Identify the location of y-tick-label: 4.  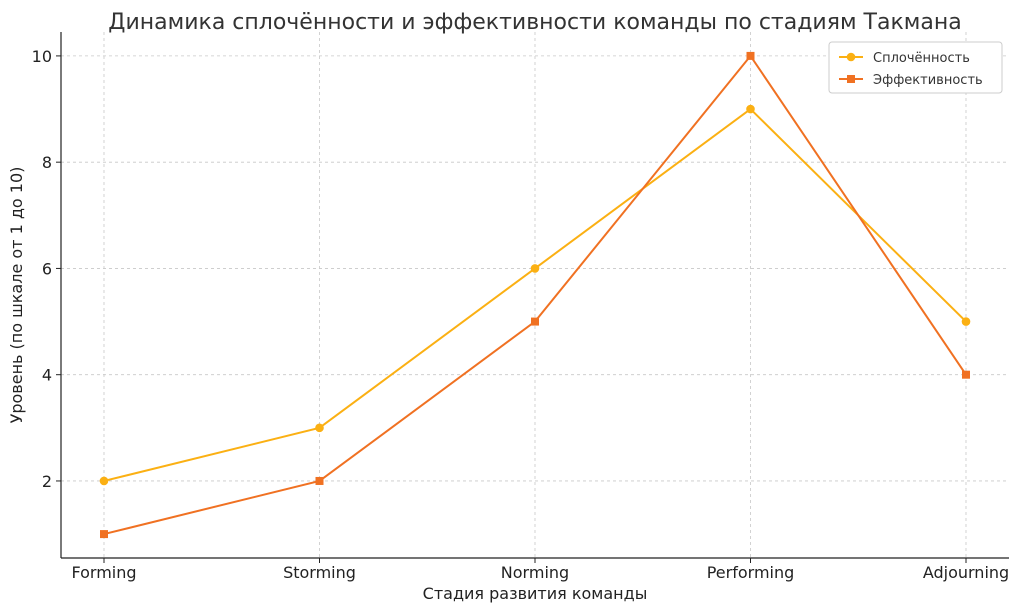
(47, 375).